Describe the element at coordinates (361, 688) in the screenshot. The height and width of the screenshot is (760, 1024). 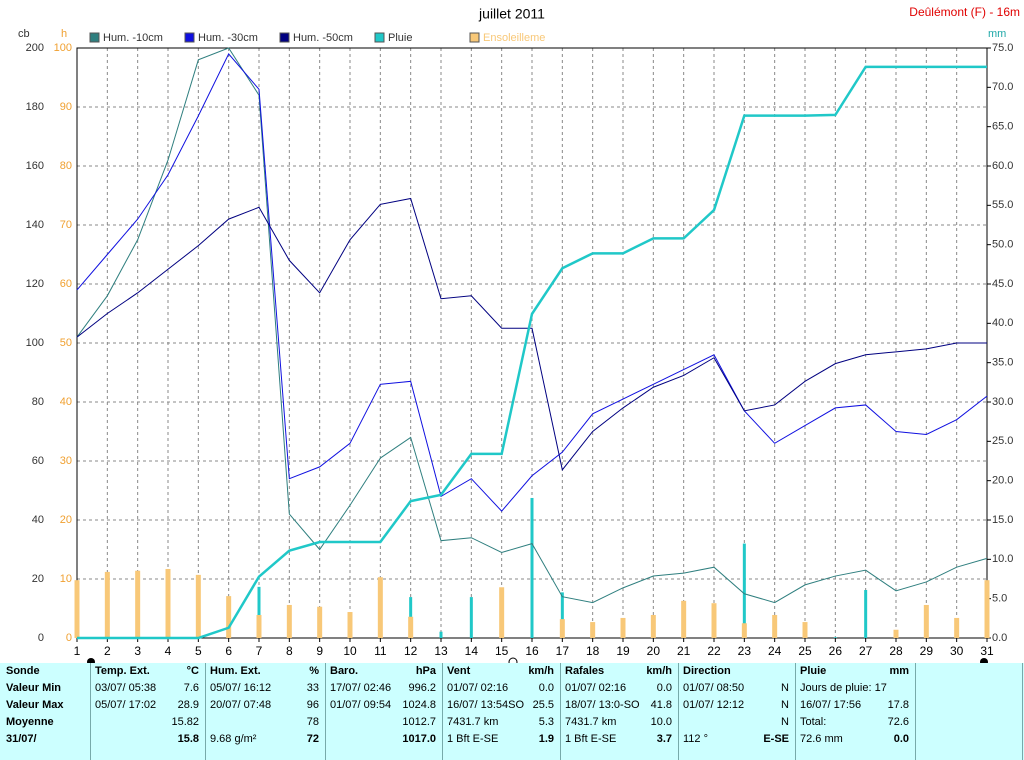
I see `cell-text: 17/07/ 02:46` at that location.